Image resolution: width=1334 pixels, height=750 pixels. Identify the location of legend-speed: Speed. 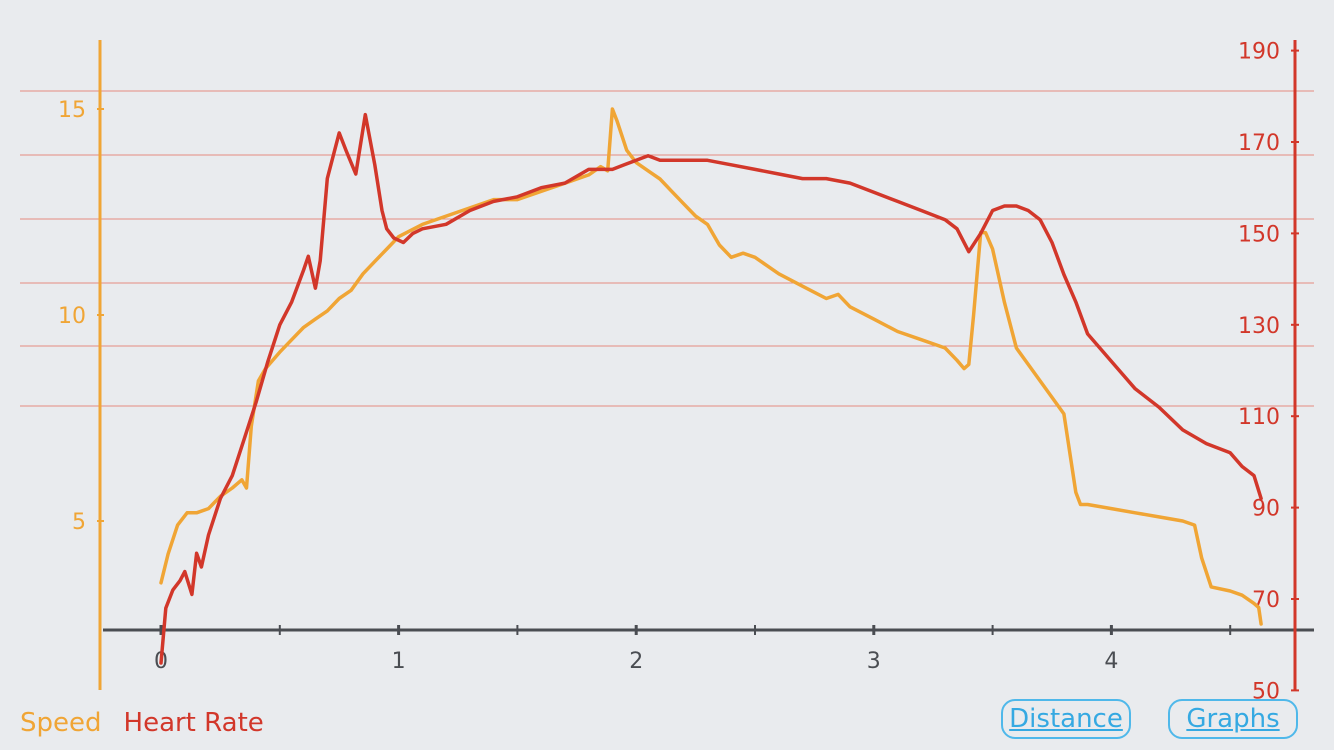
(61, 723).